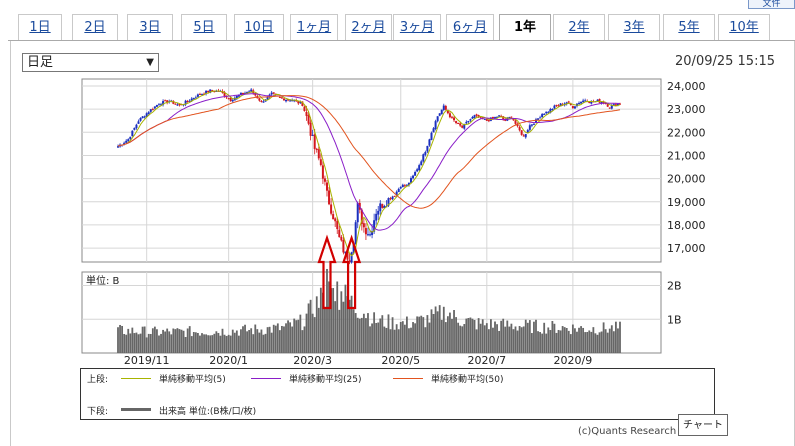  What do you see at coordinates (40, 27) in the screenshot?
I see `tab-1: 1日` at bounding box center [40, 27].